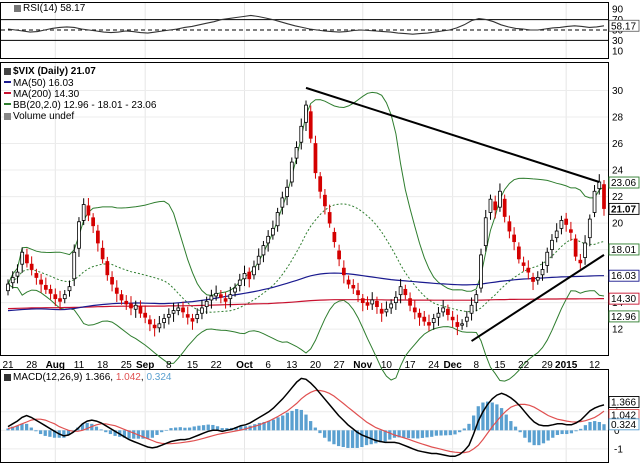  What do you see at coordinates (306, 421) in the screenshot?
I see `macd-signal-line` at bounding box center [306, 421].